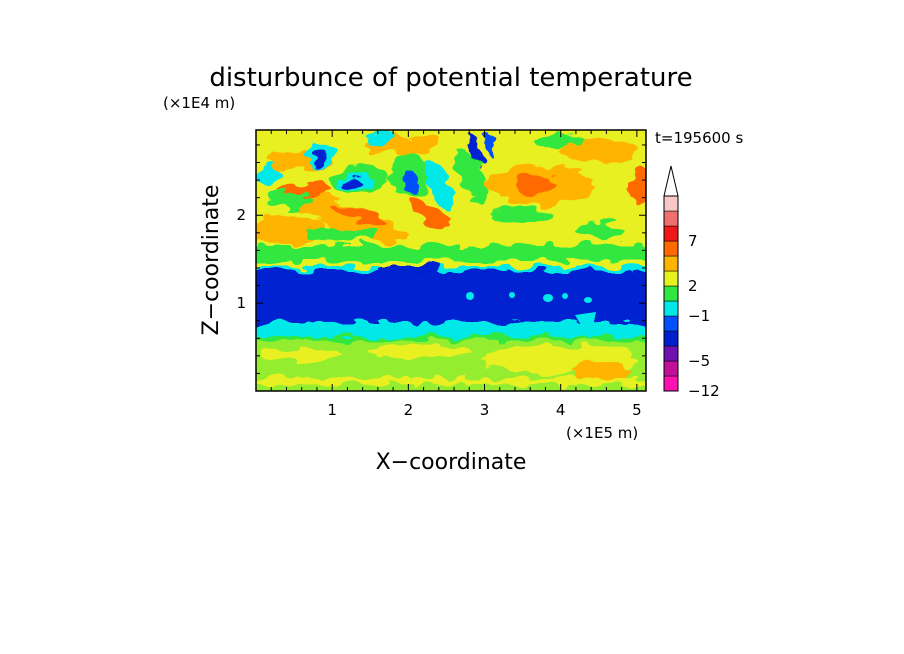  I want to click on colorbar-tick-label: 2, so click(693, 286).